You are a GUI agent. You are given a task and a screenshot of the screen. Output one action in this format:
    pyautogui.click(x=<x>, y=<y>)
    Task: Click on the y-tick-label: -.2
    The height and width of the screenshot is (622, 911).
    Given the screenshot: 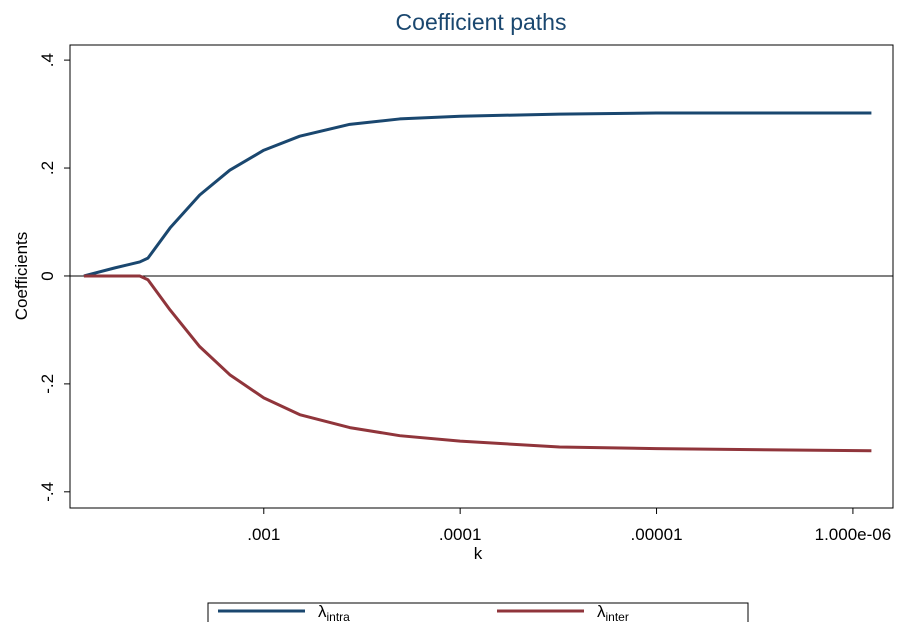 What is the action you would take?
    pyautogui.click(x=47, y=384)
    